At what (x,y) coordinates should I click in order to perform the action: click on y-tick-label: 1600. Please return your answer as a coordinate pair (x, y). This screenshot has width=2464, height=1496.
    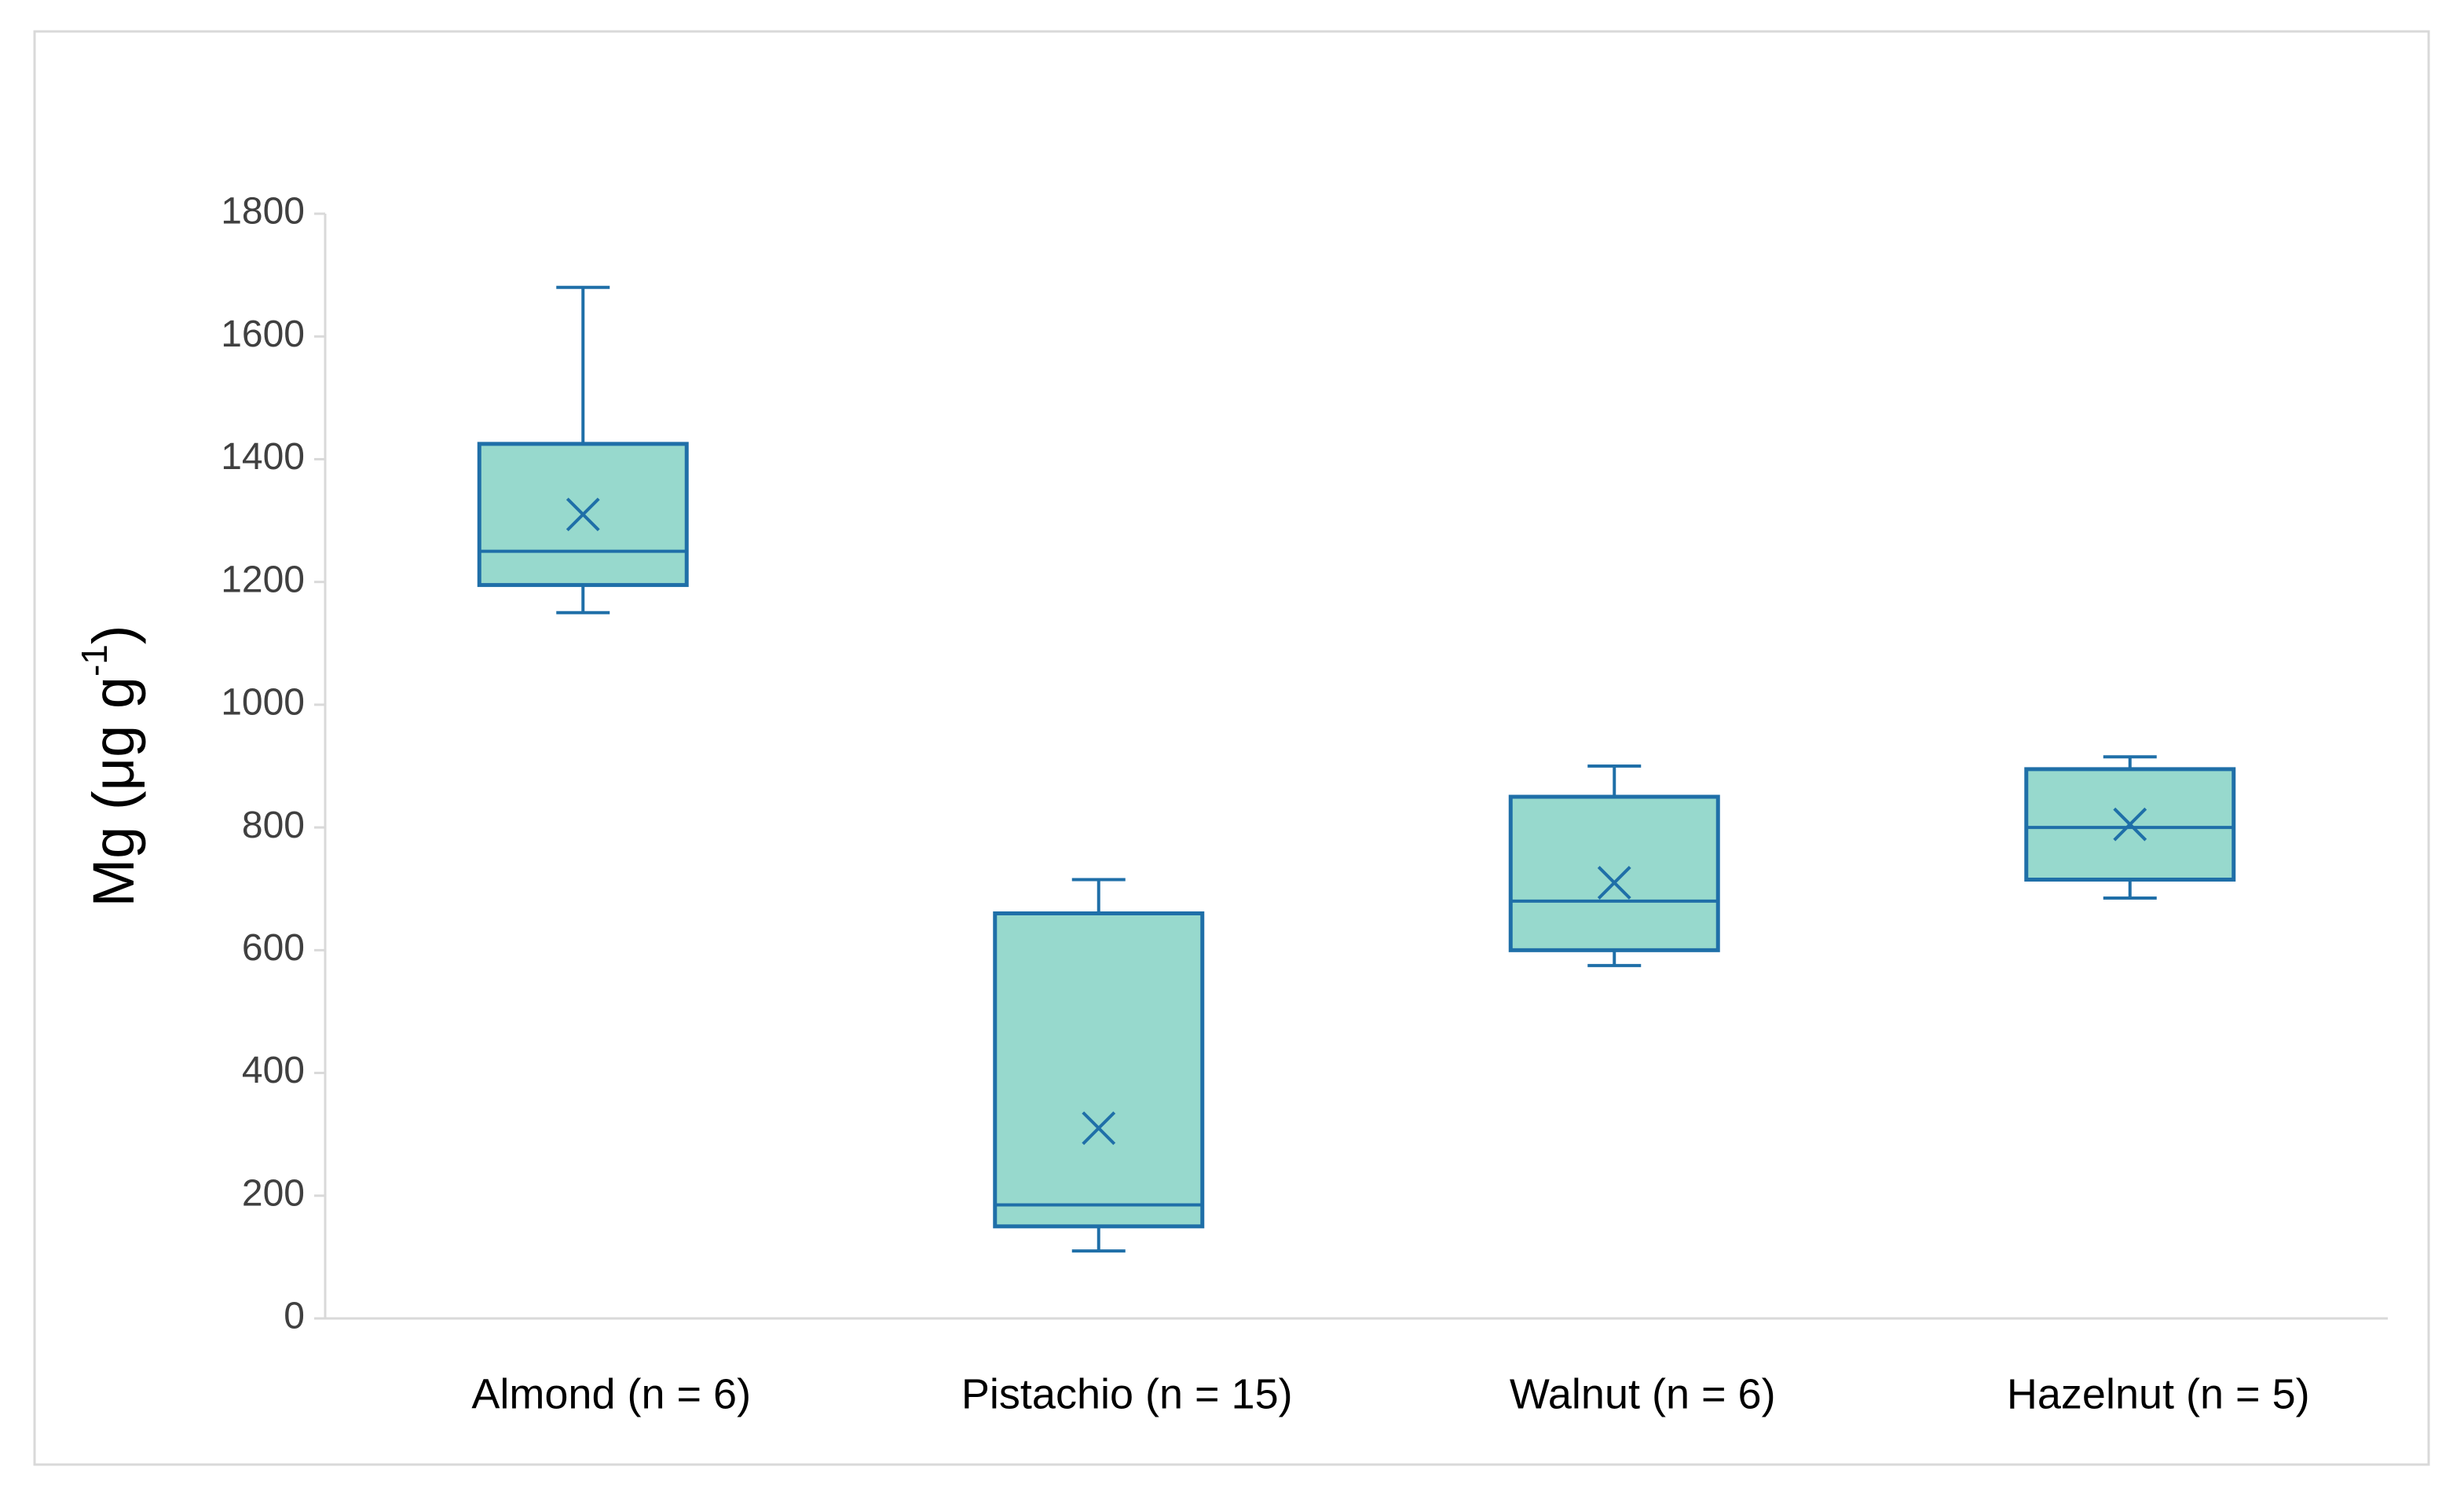
    Looking at the image, I should click on (263, 334).